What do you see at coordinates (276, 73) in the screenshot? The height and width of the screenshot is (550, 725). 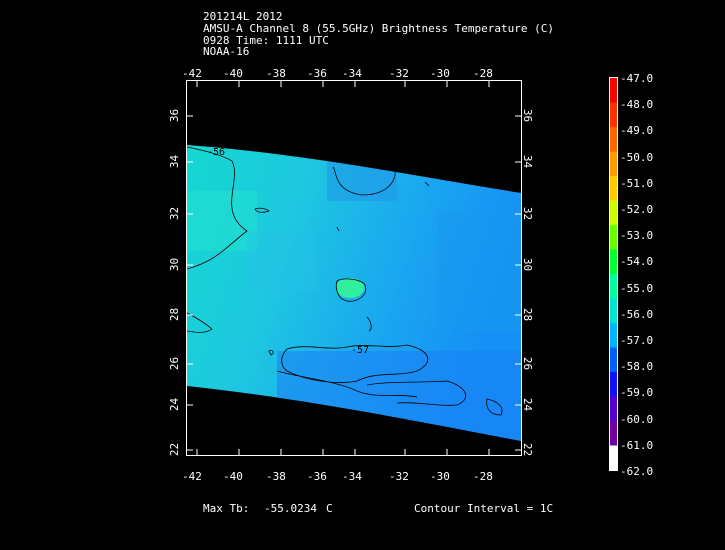 I see `lon-tick-top: -38` at bounding box center [276, 73].